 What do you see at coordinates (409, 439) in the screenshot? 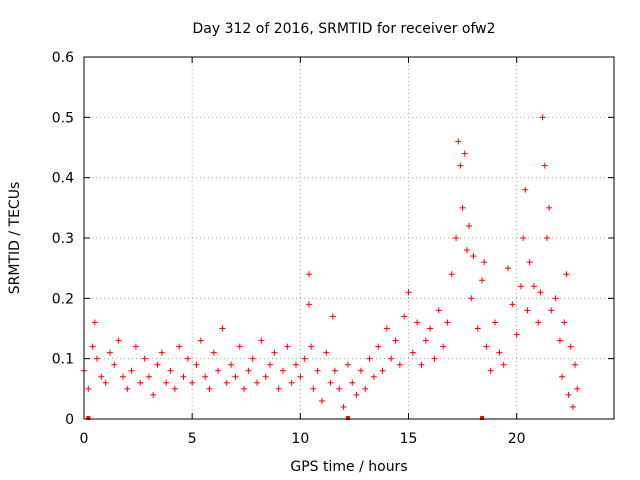
I see `x-tick-label: 15` at bounding box center [409, 439].